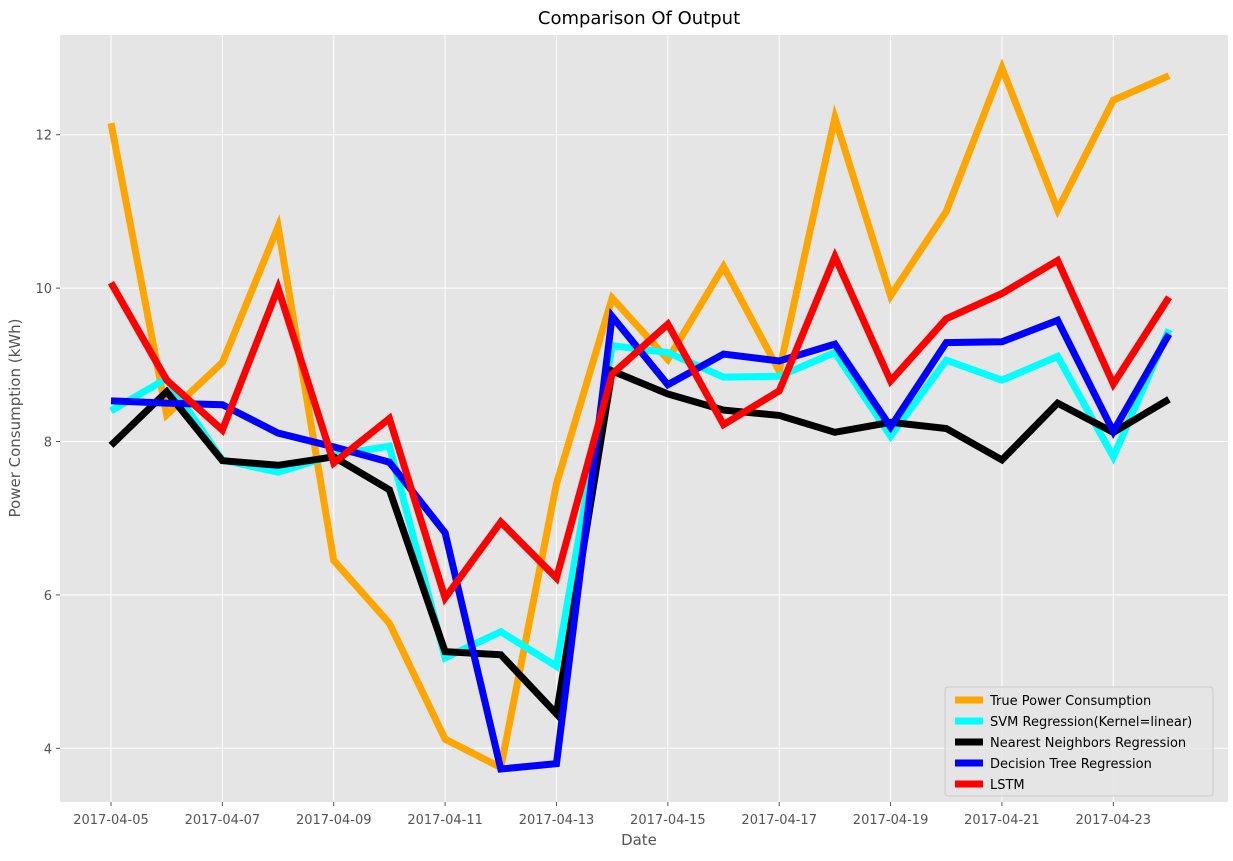 Image resolution: width=1233 pixels, height=861 pixels. What do you see at coordinates (1007, 785) in the screenshot?
I see `legend-label: LSTM` at bounding box center [1007, 785].